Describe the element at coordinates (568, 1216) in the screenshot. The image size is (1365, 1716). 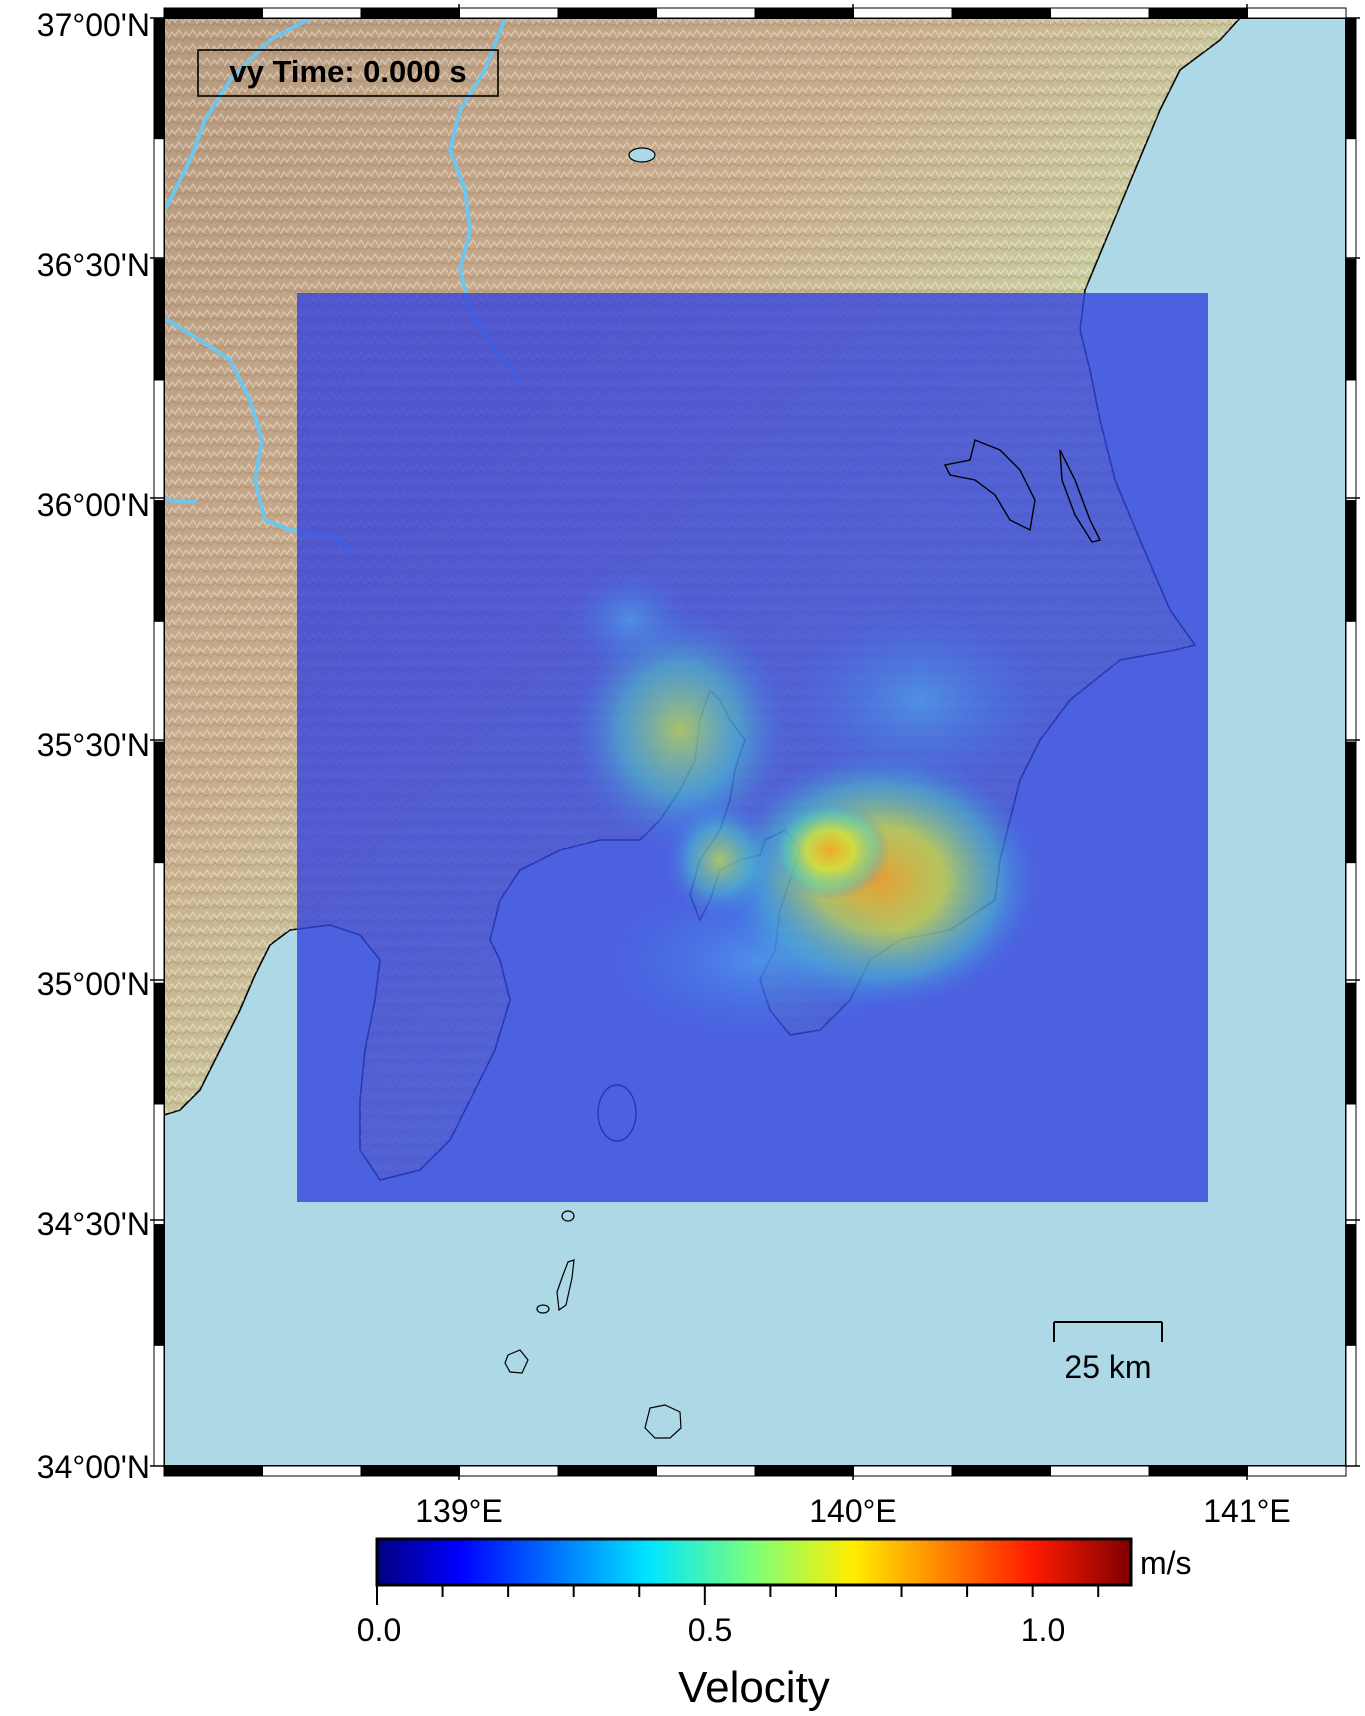
I see `island-toshima` at that location.